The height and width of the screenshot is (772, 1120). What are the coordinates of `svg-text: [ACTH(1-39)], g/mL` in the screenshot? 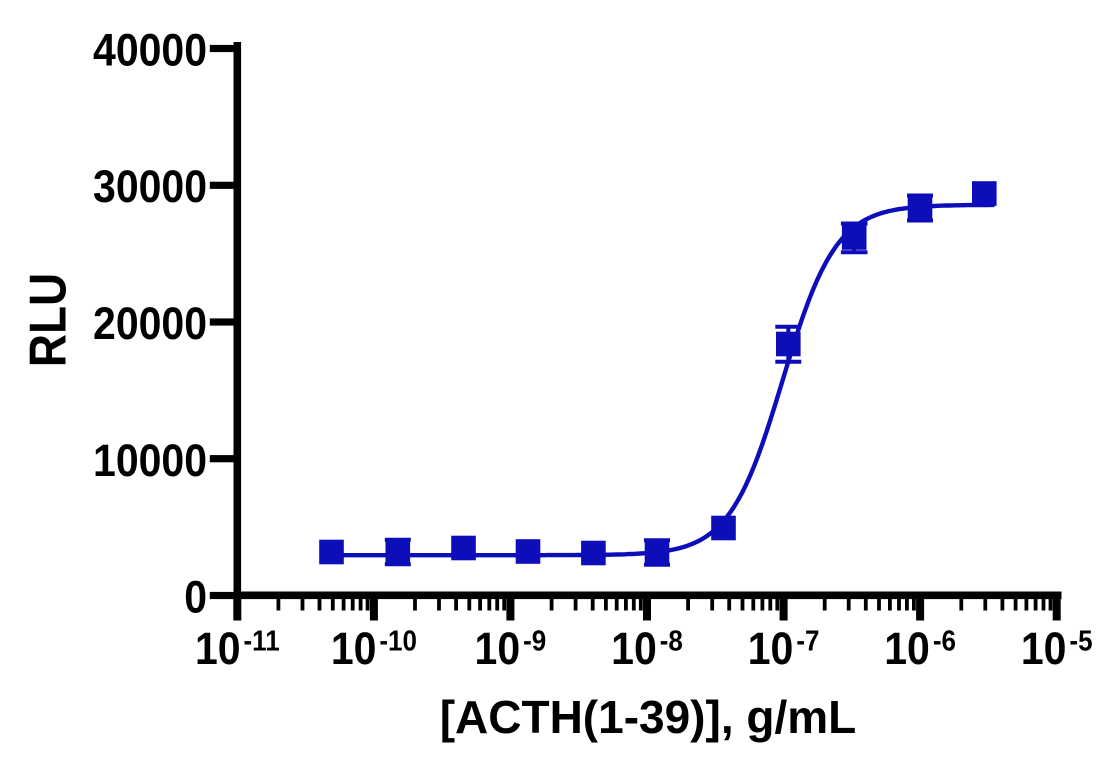 It's located at (648, 717).